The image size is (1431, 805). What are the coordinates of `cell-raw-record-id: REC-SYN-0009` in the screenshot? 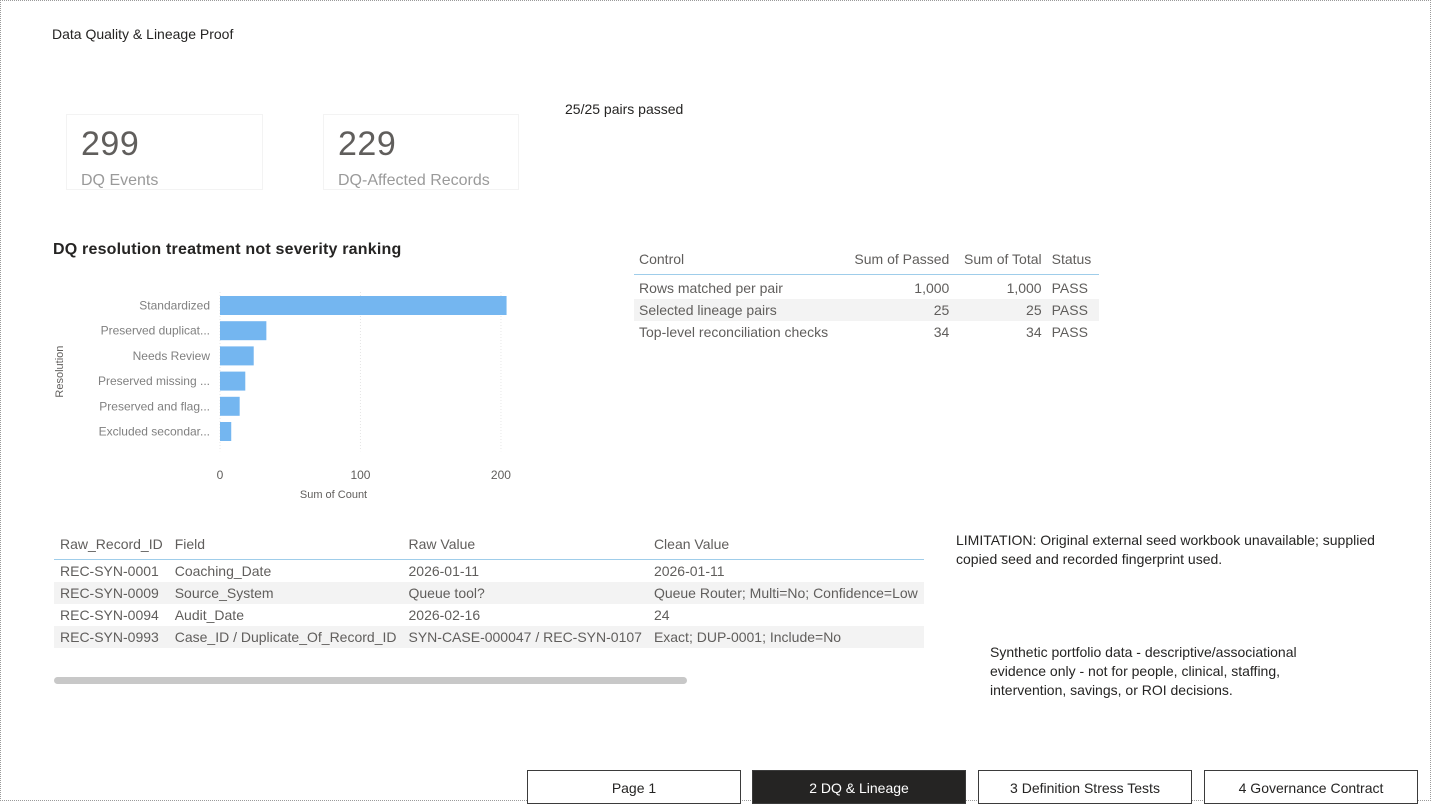 It's located at (109, 593).